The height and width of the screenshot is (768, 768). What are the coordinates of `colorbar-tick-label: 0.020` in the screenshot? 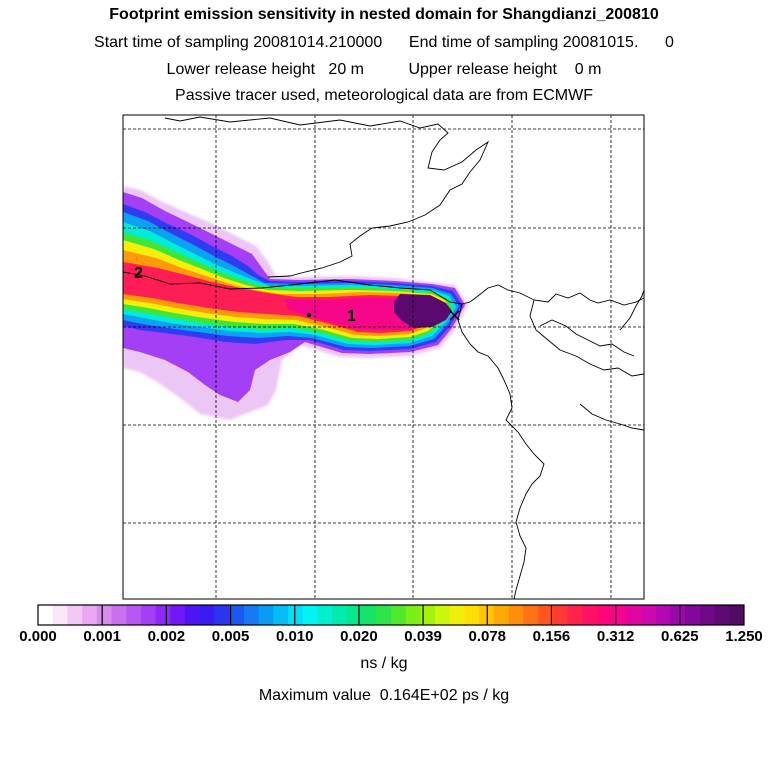 It's located at (359, 636).